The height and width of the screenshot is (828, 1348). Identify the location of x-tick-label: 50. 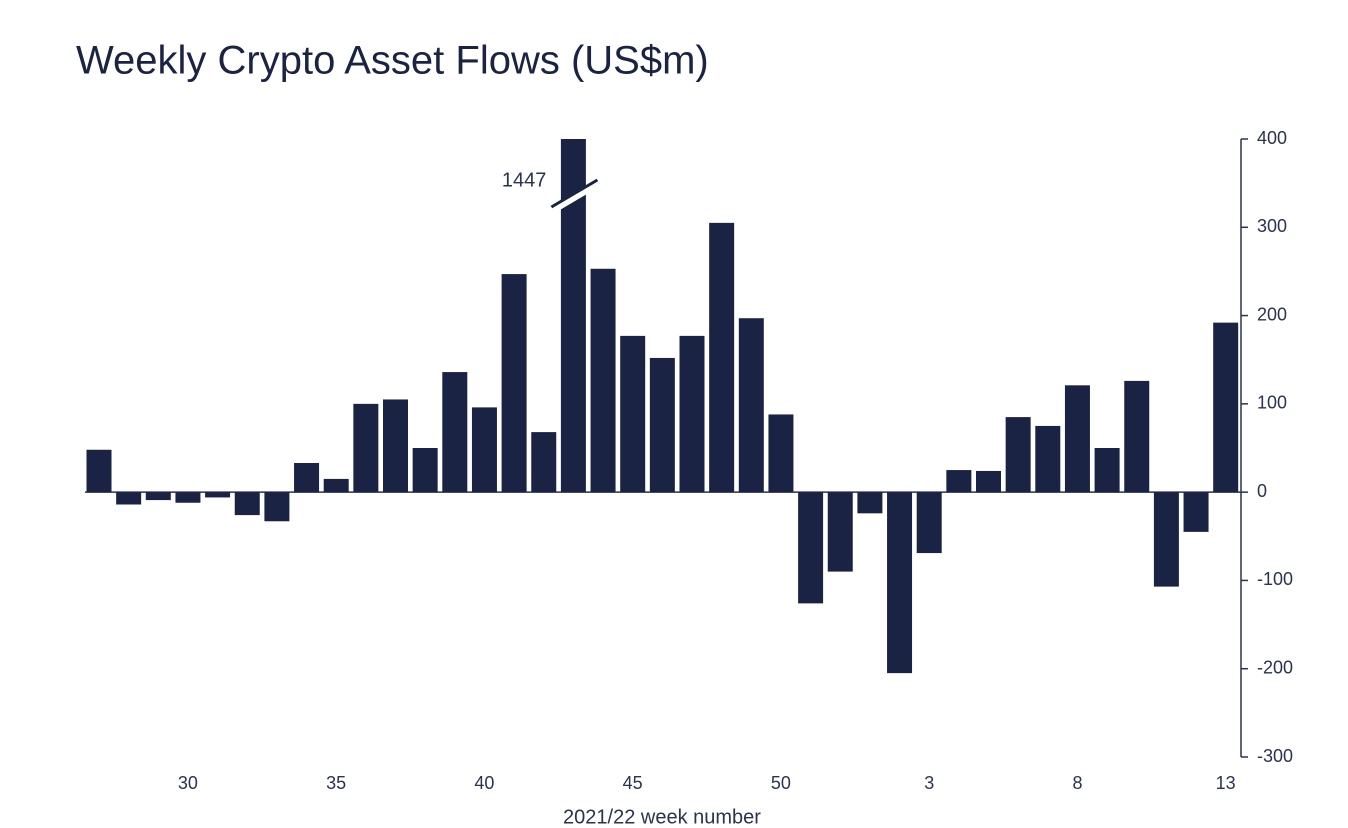
(781, 783).